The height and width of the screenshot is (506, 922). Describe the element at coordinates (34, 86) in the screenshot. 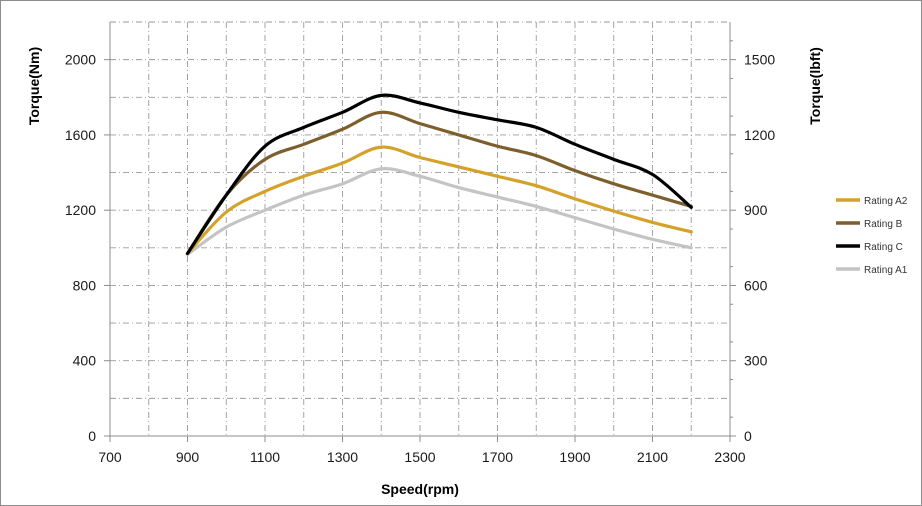

I see `y-axis-title: Torque(Nm)` at that location.